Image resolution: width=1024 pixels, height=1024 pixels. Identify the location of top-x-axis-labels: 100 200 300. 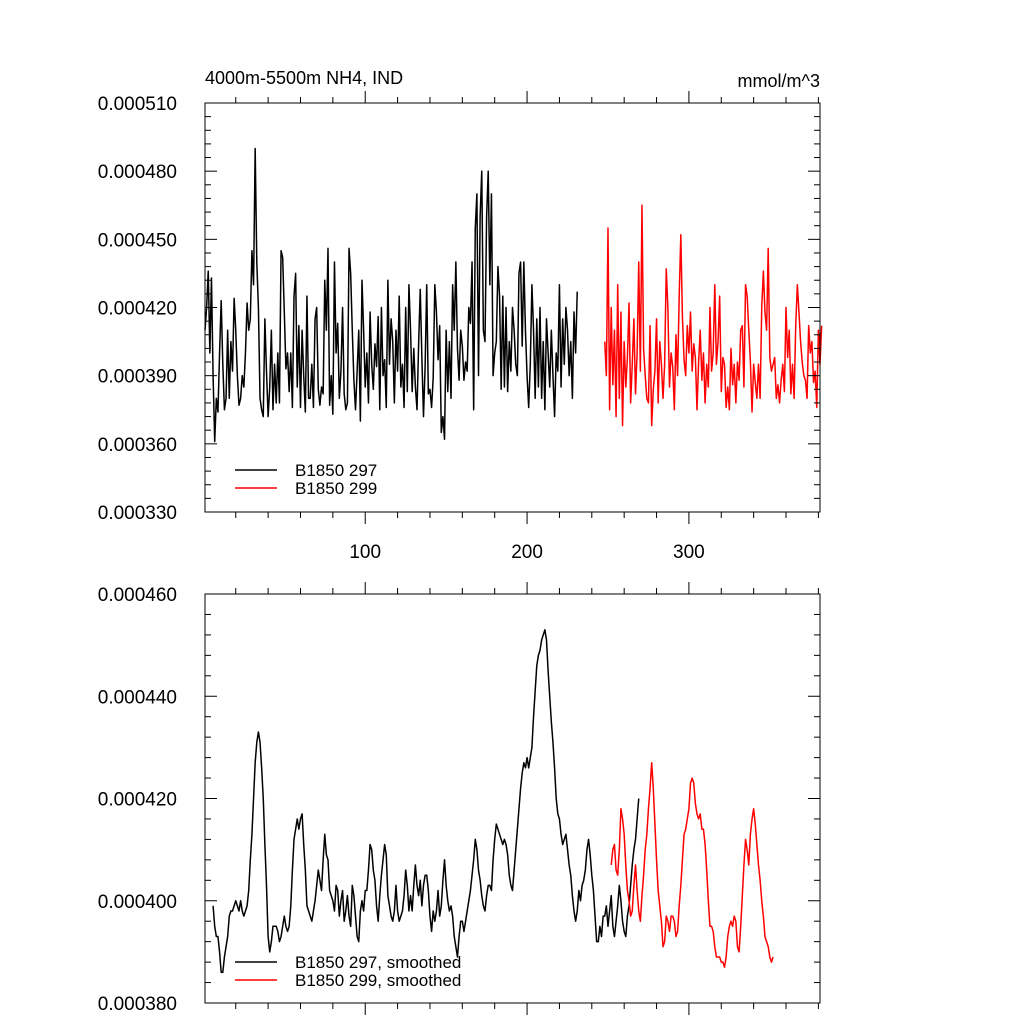
(526, 552).